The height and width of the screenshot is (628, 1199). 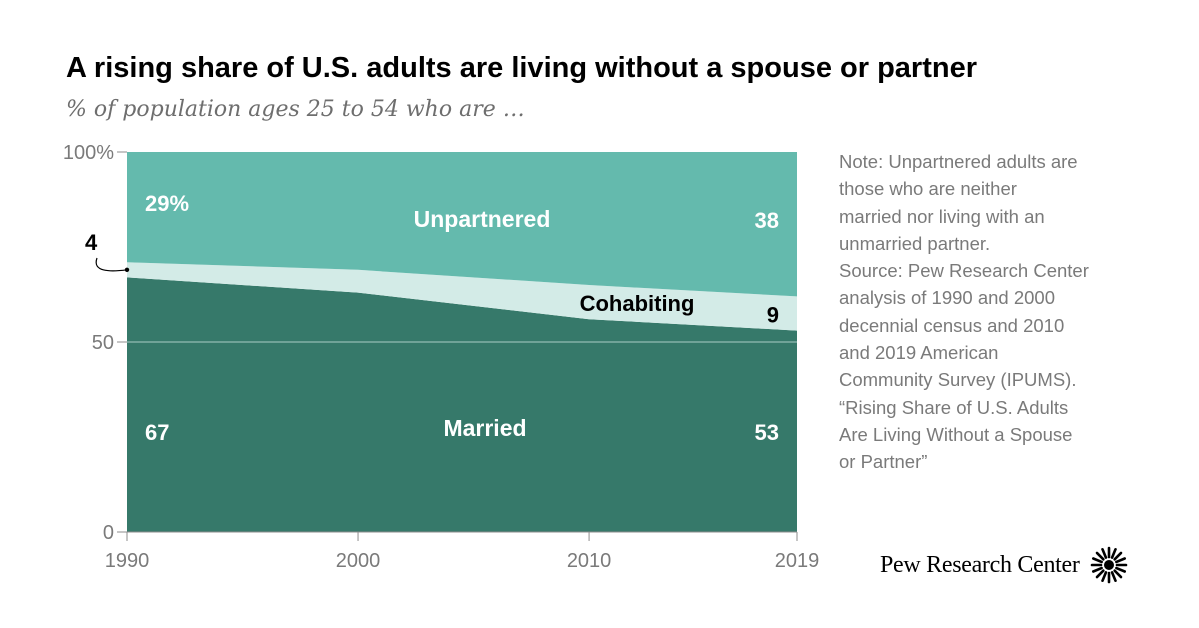 What do you see at coordinates (956, 434) in the screenshot?
I see `note-line: Are Living Without a Spouse` at bounding box center [956, 434].